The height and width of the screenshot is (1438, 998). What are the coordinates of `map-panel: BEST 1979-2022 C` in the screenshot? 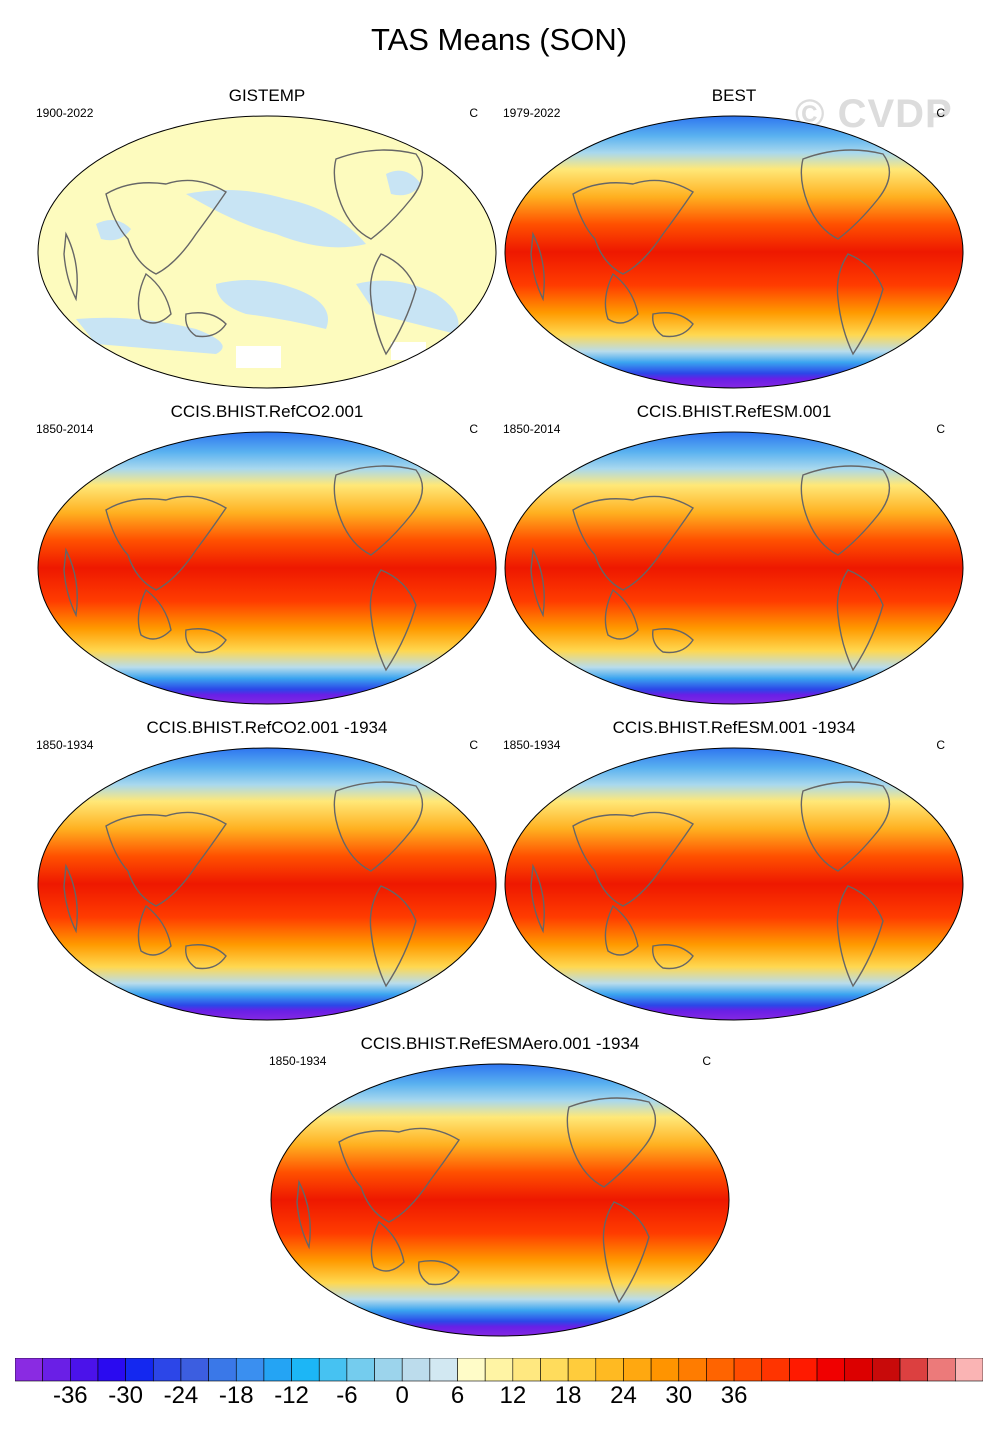 It's located at (734, 237).